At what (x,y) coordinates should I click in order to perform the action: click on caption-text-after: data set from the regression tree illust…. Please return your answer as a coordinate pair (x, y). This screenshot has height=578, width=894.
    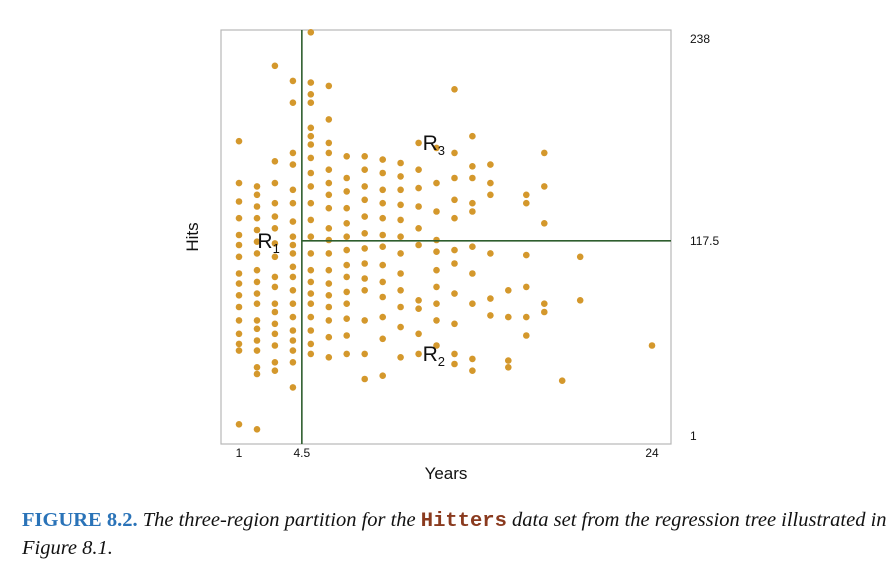
    Looking at the image, I should click on (454, 534).